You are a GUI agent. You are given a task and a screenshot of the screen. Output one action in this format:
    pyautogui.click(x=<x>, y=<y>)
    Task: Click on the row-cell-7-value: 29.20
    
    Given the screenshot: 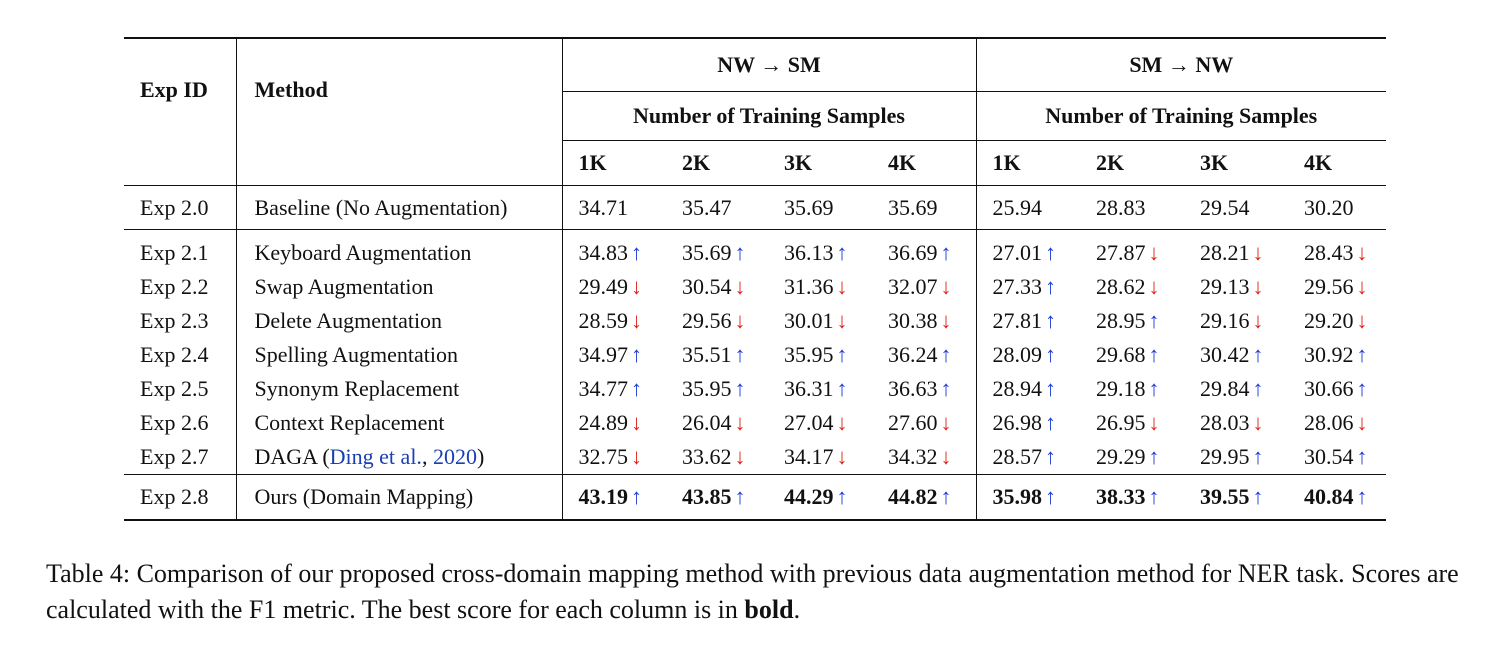 What is the action you would take?
    pyautogui.click(x=1329, y=320)
    